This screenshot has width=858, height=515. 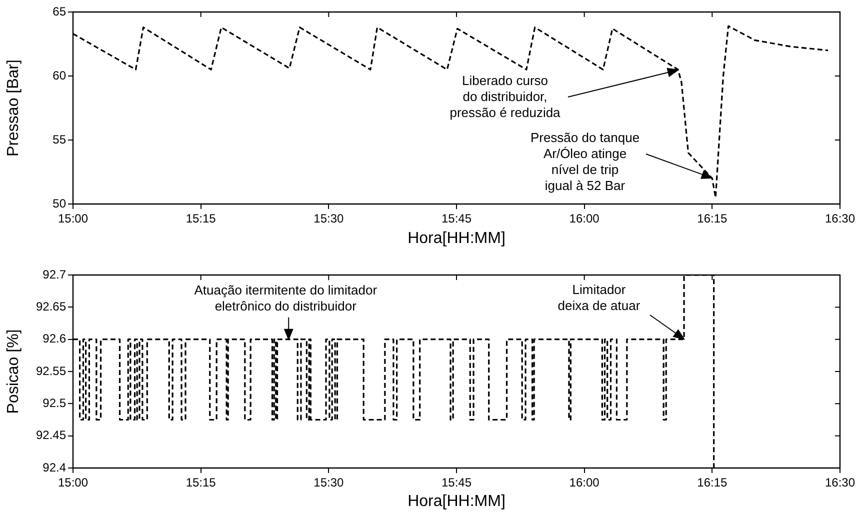 What do you see at coordinates (51, 435) in the screenshot?
I see `y-tick-label: 92.45` at bounding box center [51, 435].